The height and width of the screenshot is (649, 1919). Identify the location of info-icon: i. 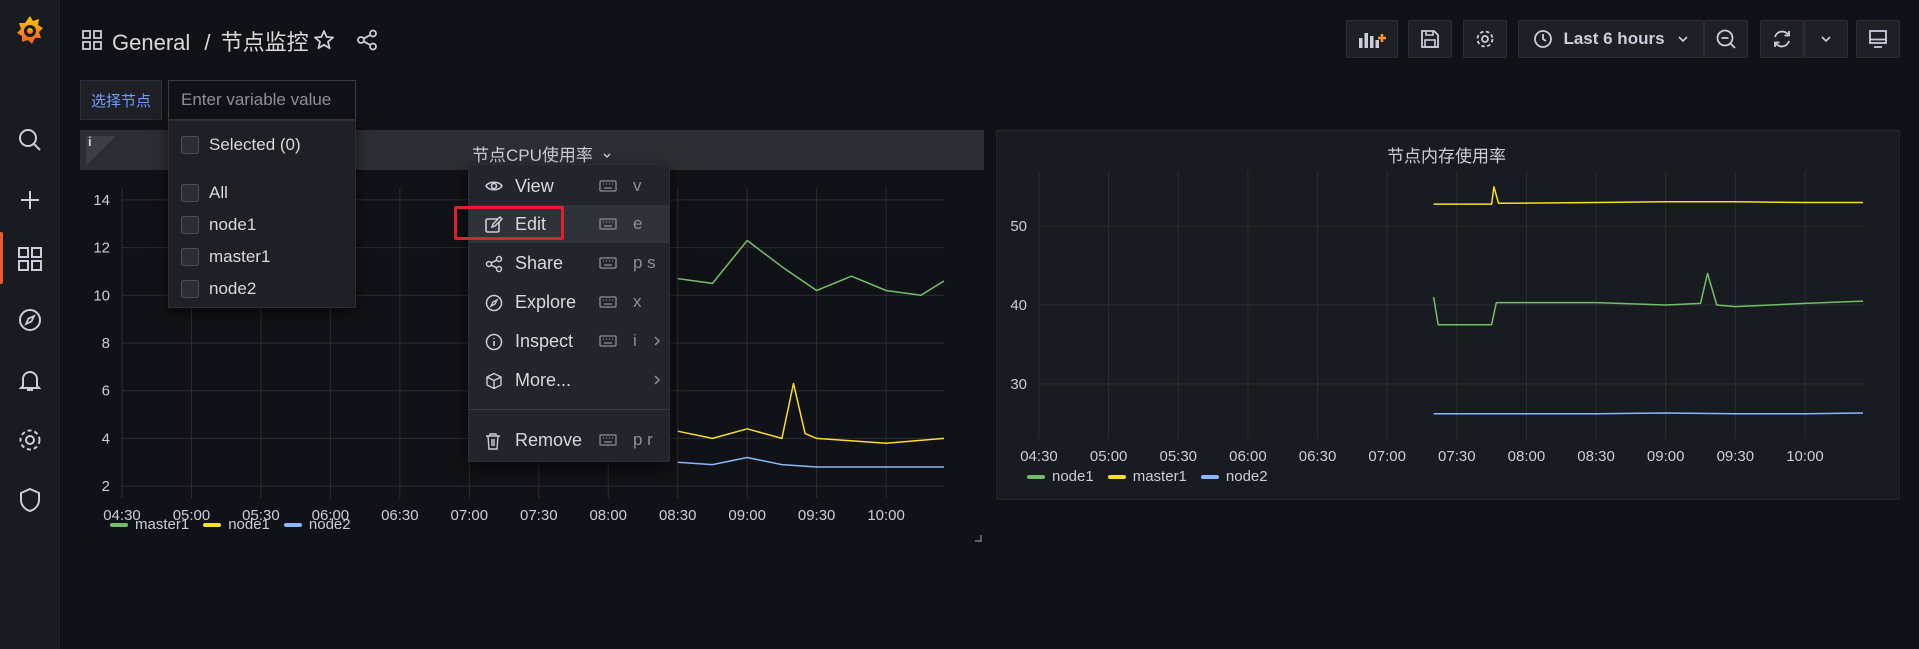
(90, 141).